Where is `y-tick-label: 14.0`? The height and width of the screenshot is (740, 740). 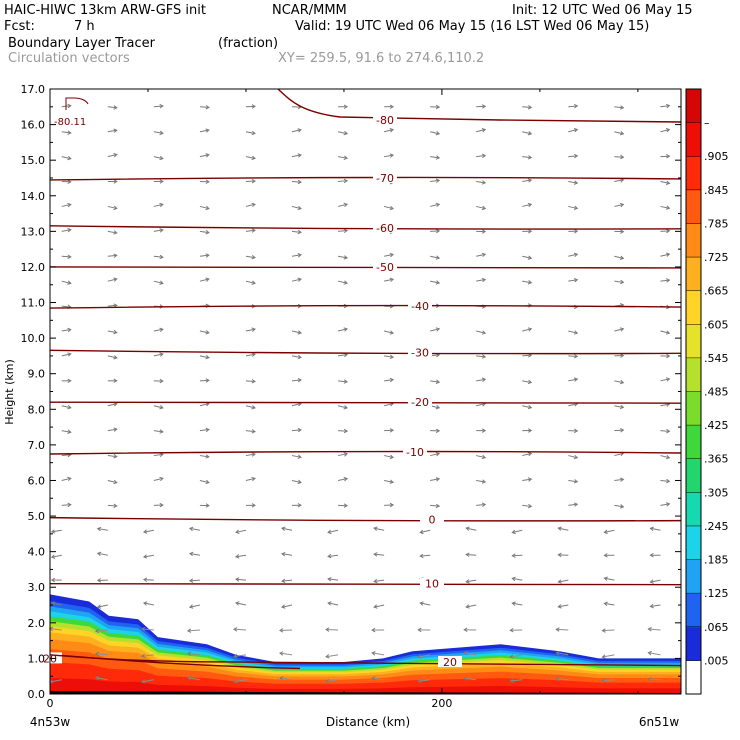 y-tick-label: 14.0 is located at coordinates (33, 196).